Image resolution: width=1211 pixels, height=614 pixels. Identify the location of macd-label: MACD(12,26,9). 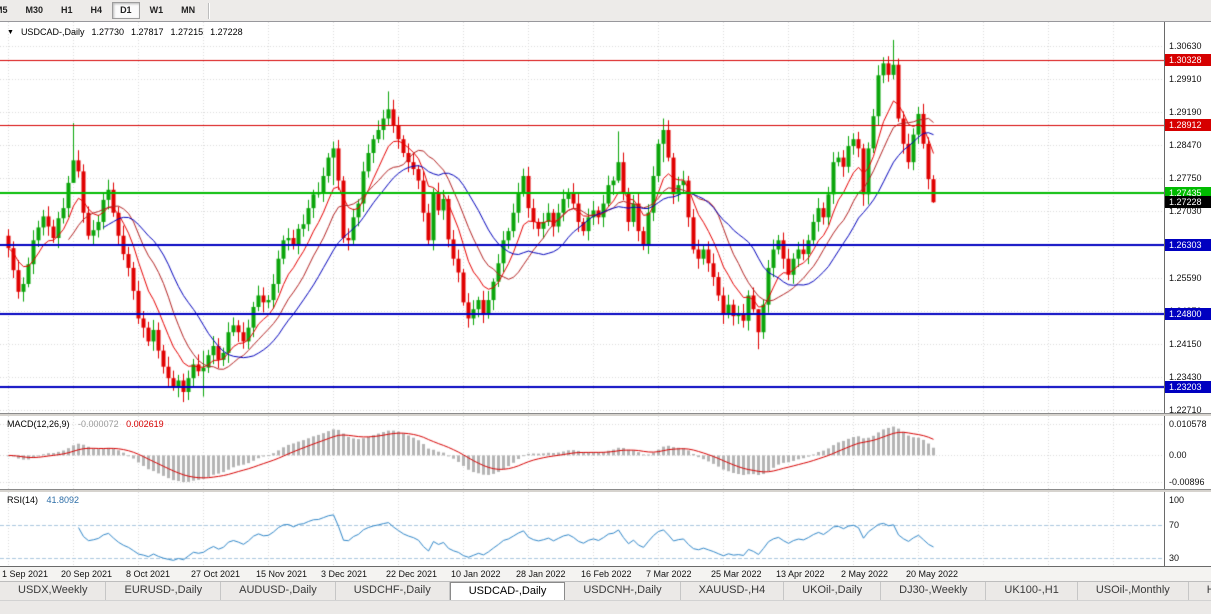
(38, 424).